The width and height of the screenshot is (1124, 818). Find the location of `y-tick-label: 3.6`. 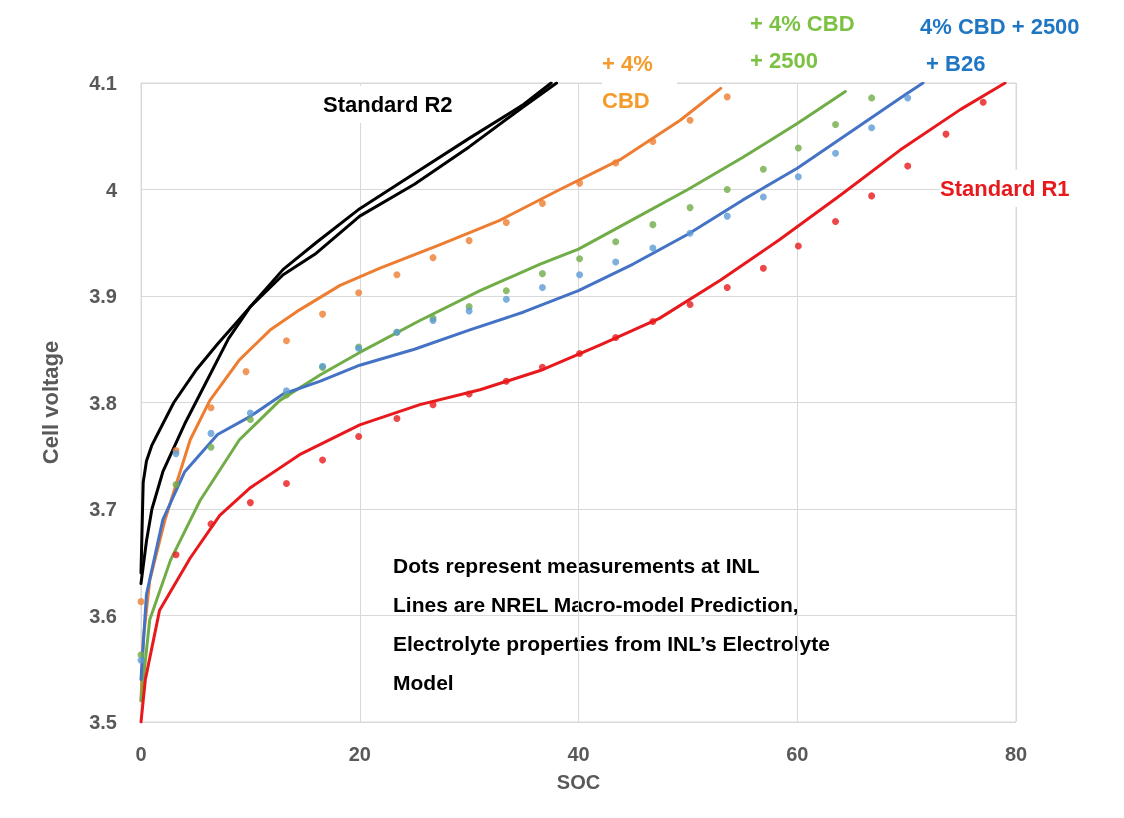

y-tick-label: 3.6 is located at coordinates (103, 615).